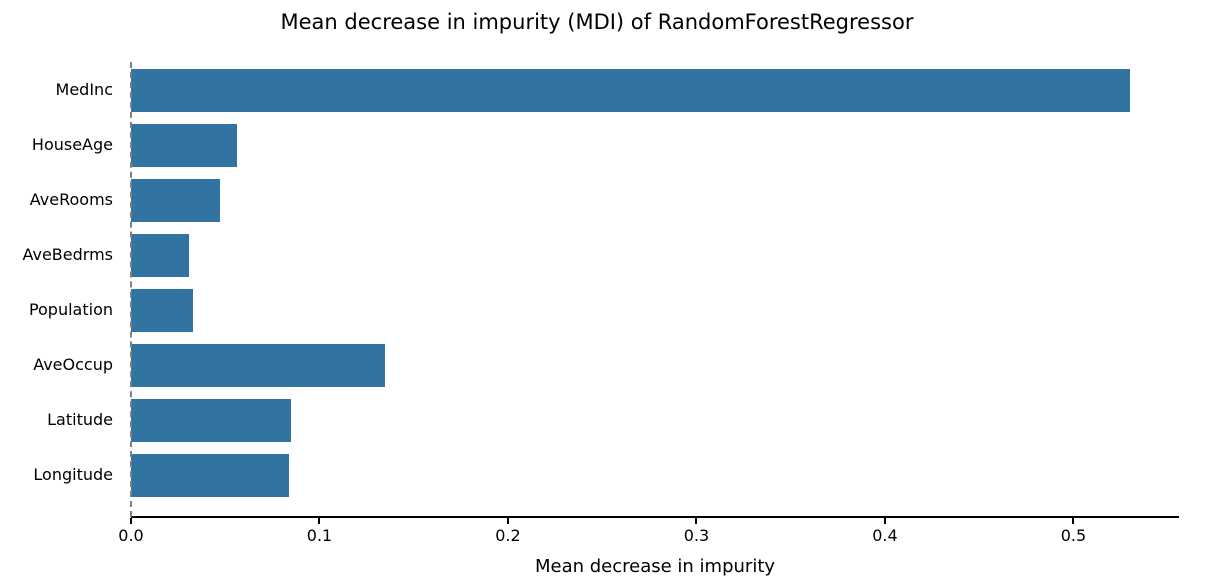  Describe the element at coordinates (1073, 521) in the screenshot. I see `x-tick-mark-0.5` at that location.